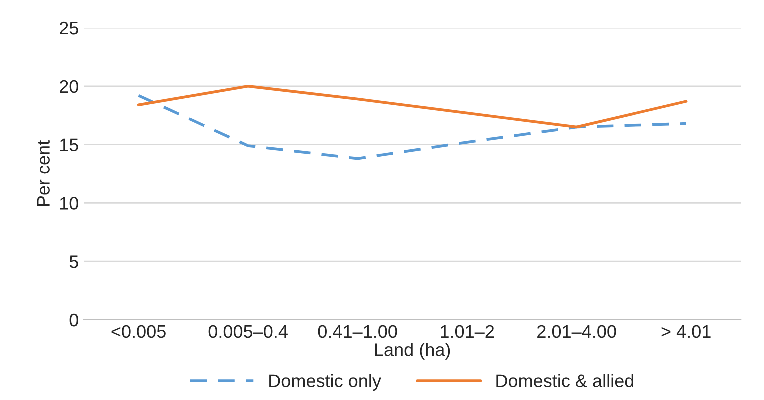 The width and height of the screenshot is (764, 400). What do you see at coordinates (412, 351) in the screenshot?
I see `x-axis-title: Land (ha)` at bounding box center [412, 351].